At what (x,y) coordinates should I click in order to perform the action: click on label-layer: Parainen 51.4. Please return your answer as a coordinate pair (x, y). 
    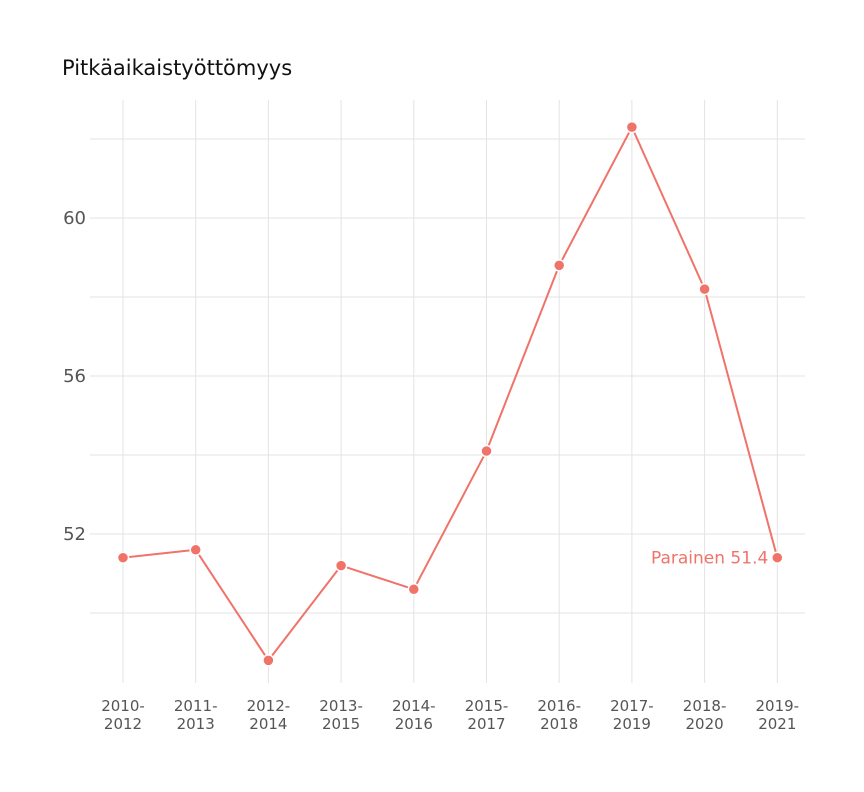
    Looking at the image, I should click on (709, 559).